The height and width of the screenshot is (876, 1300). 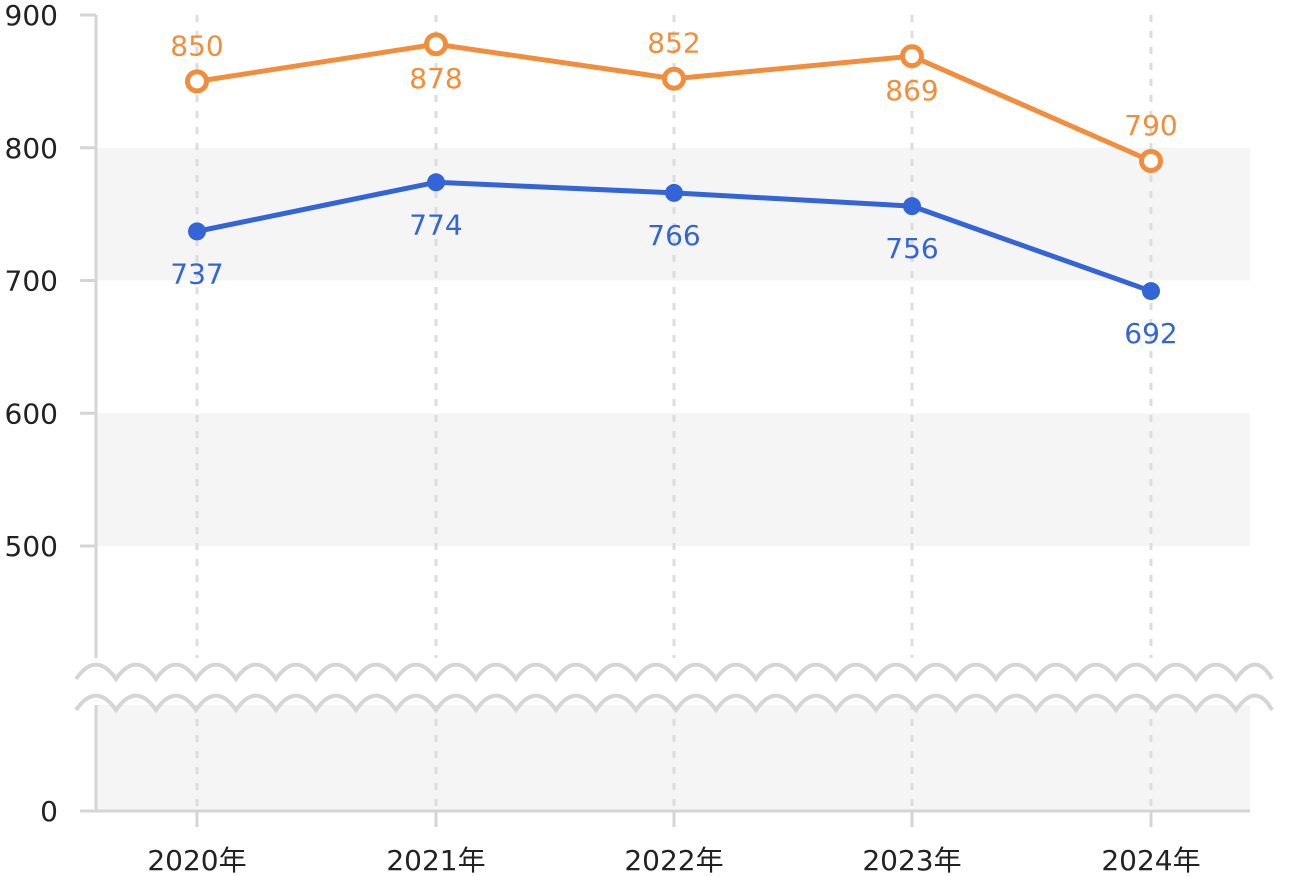 What do you see at coordinates (31, 16) in the screenshot?
I see `y-tick-label: 900` at bounding box center [31, 16].